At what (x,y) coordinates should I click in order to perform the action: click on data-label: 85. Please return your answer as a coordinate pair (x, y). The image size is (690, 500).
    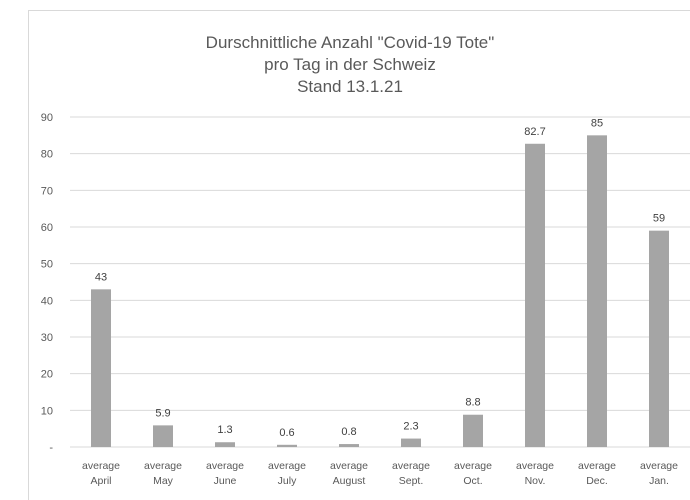
    Looking at the image, I should click on (597, 123).